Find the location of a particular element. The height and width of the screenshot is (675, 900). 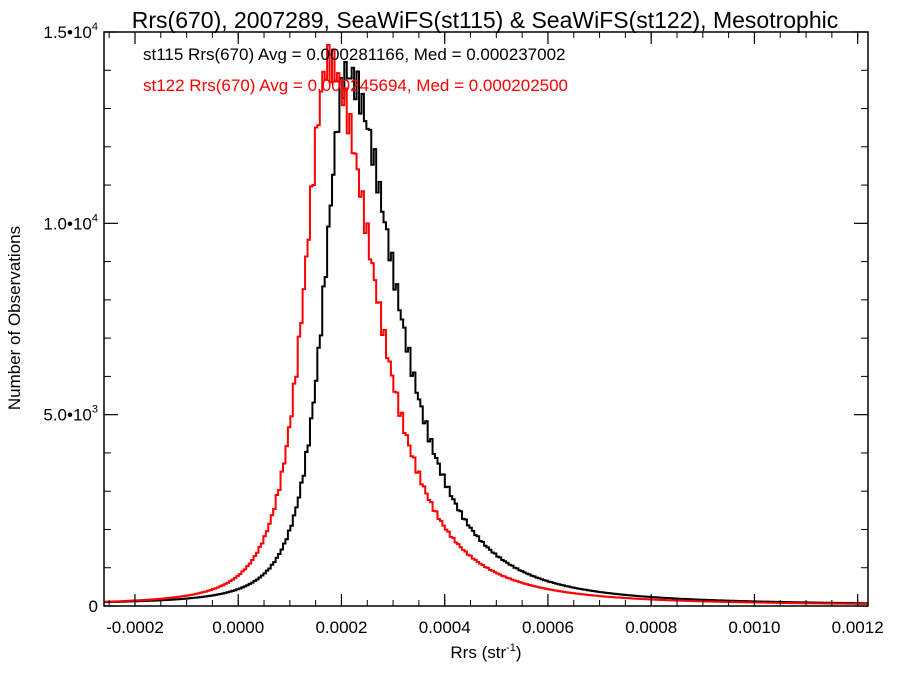

y-tick-label: 0 is located at coordinates (93, 606).